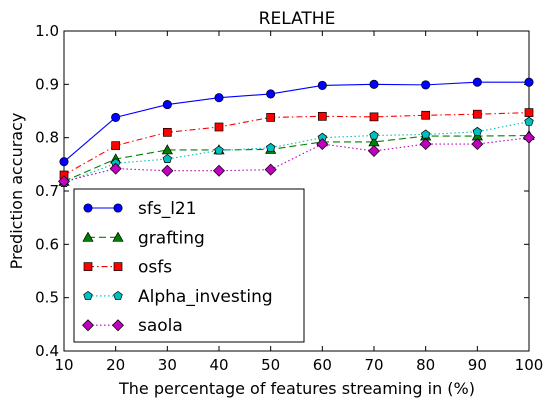  I want to click on x-tick-label: 20, so click(115, 365).